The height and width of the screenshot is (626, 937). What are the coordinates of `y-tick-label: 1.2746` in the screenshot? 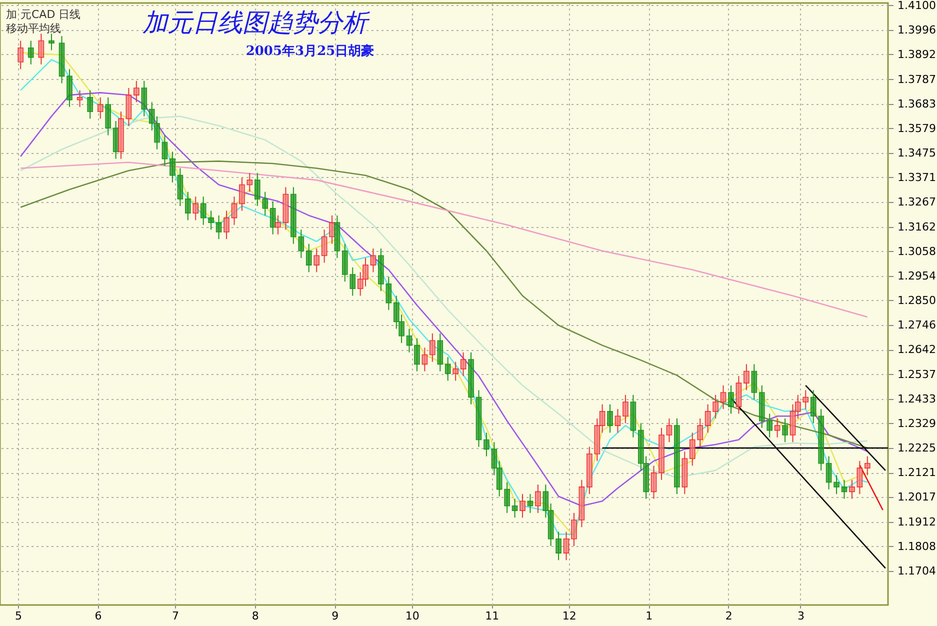 It's located at (917, 325).